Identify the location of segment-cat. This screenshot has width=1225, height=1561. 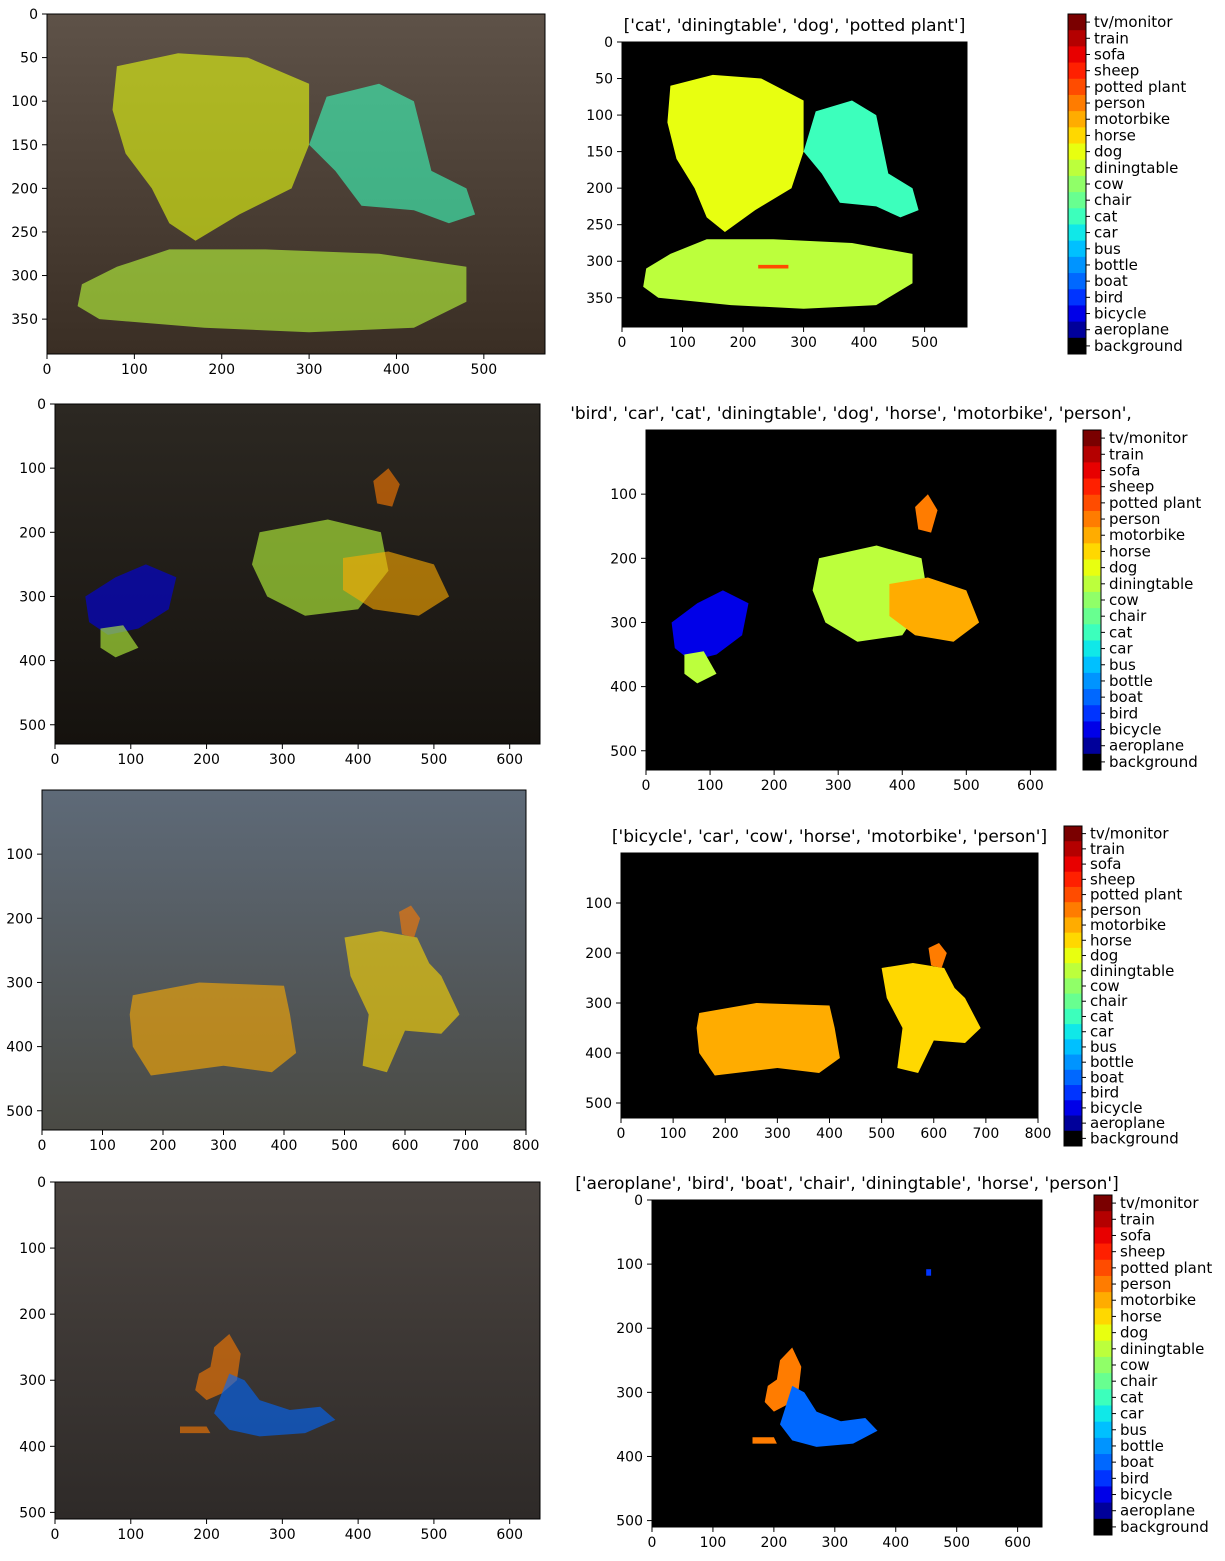
(861, 159).